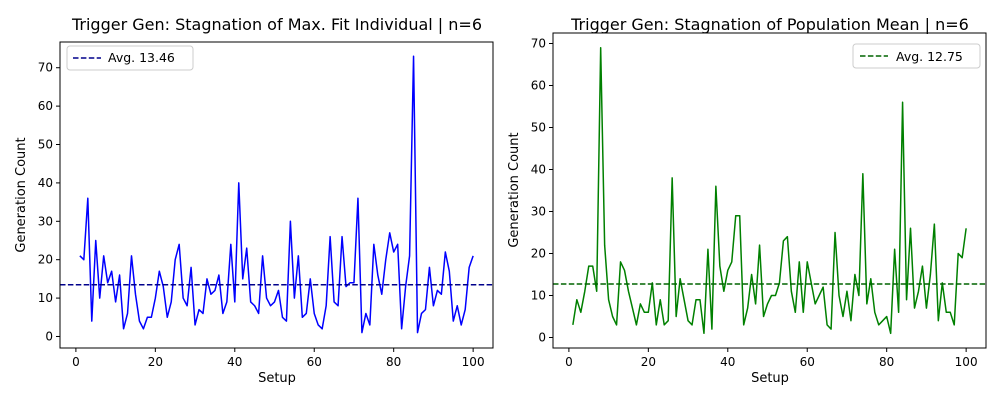 This screenshot has height=400, width=1000. I want to click on legend-label: Avg. 13.46, so click(141, 57).